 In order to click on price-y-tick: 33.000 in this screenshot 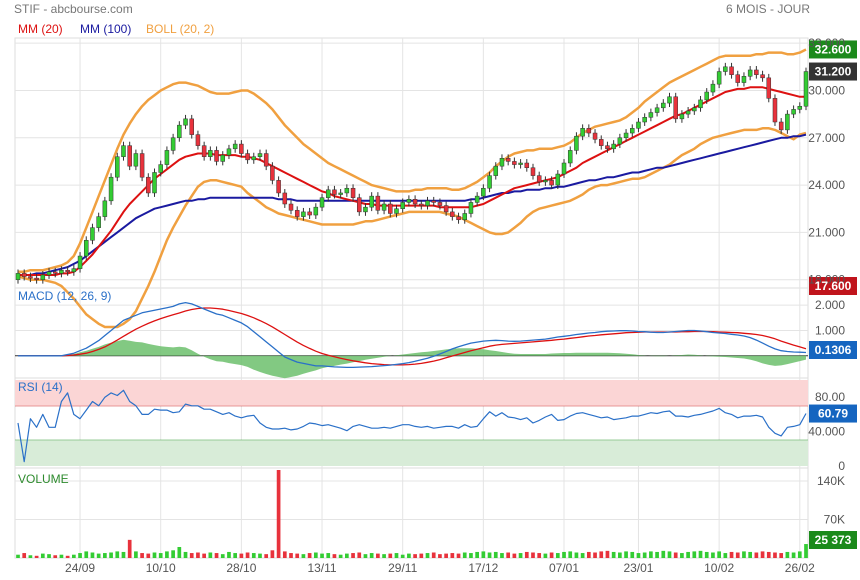, I will do `click(826, 43)`.